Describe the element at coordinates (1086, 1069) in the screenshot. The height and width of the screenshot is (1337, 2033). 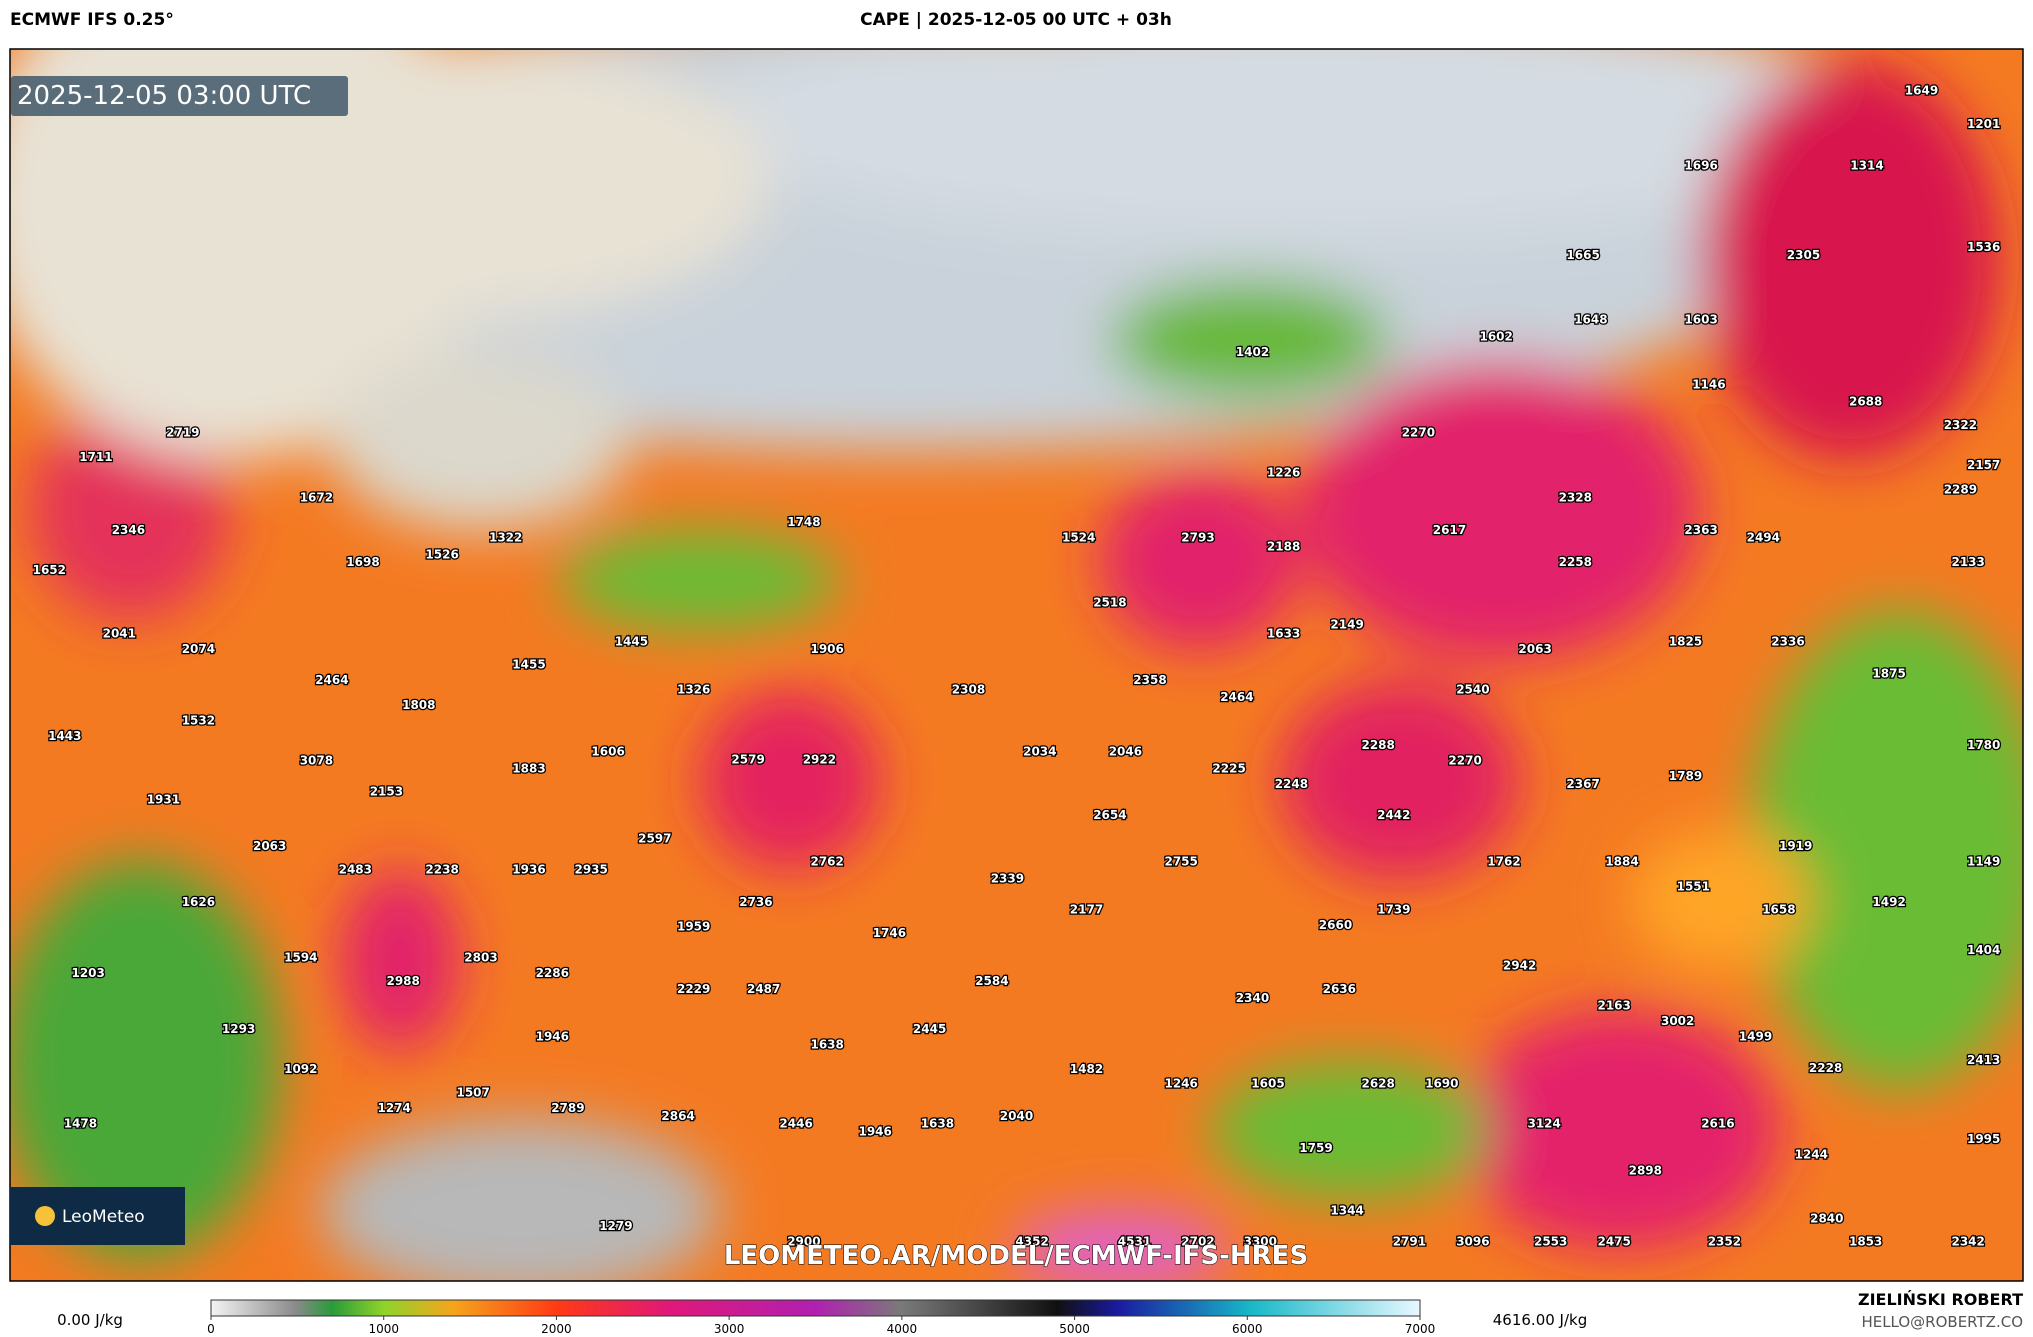
I see `cape-label: 1482` at that location.